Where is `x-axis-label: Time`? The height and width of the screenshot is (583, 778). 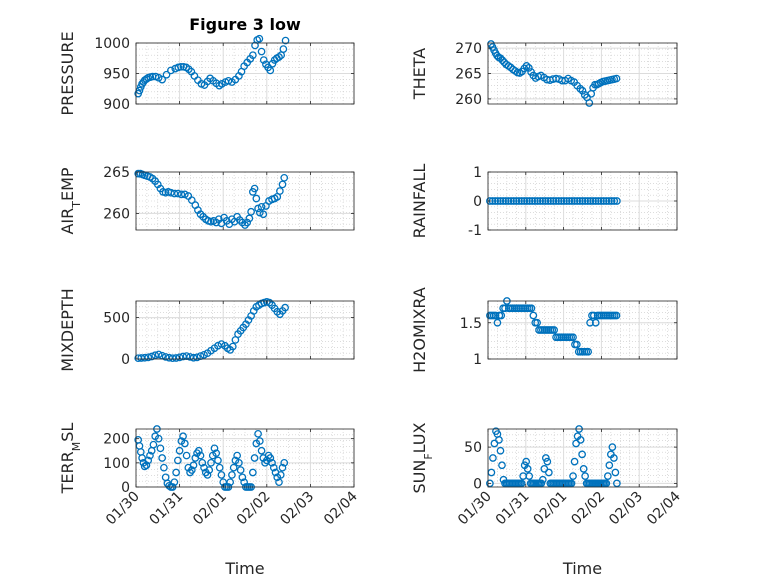 x-axis-label: Time is located at coordinates (244, 568).